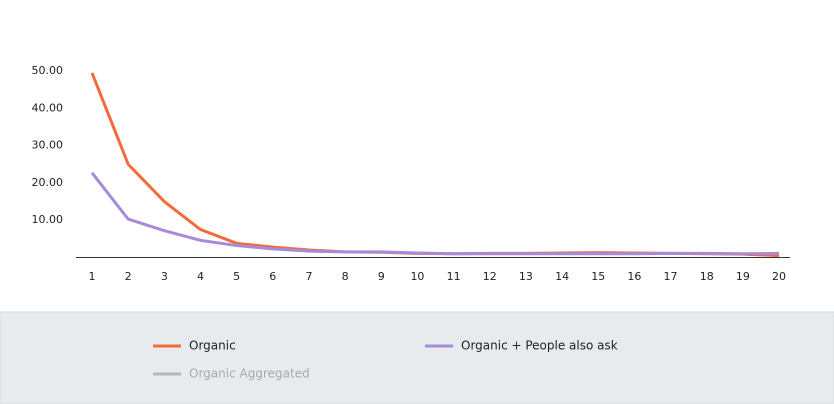 The height and width of the screenshot is (404, 834). I want to click on y-tick-label: 50.00, so click(48, 70).